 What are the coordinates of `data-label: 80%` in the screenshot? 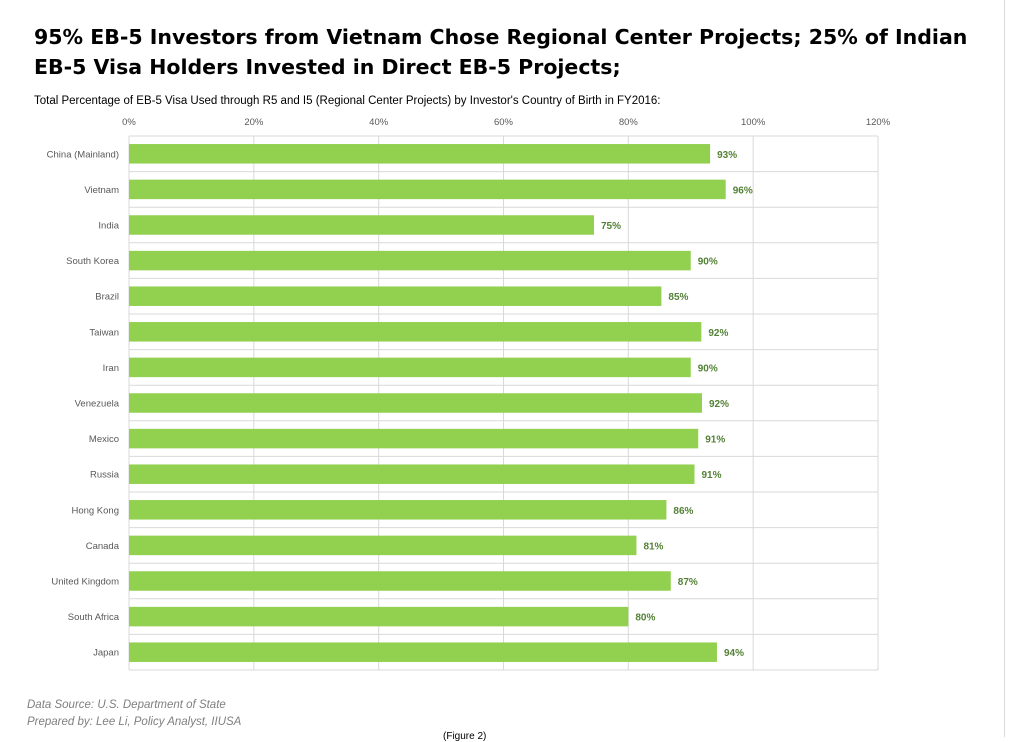 It's located at (645, 618).